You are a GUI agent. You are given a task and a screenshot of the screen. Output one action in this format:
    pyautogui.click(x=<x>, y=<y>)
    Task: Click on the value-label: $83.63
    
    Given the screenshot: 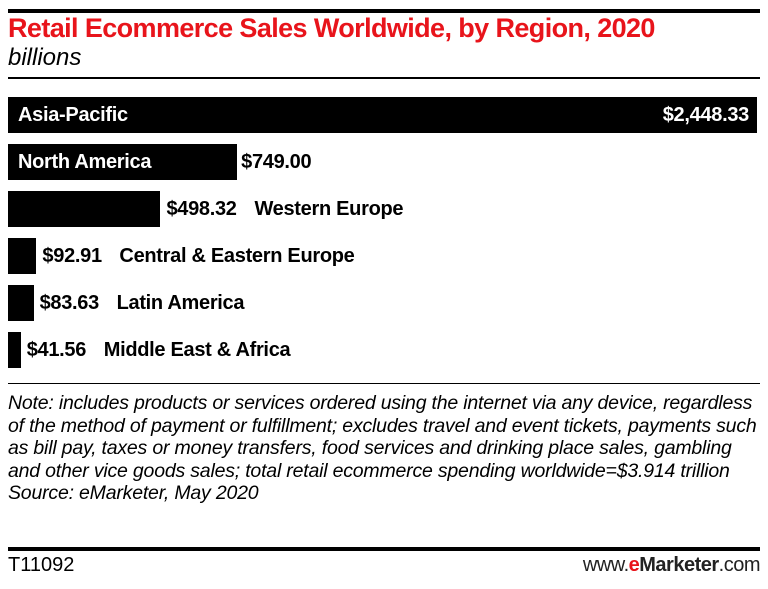 What is the action you would take?
    pyautogui.click(x=69, y=303)
    